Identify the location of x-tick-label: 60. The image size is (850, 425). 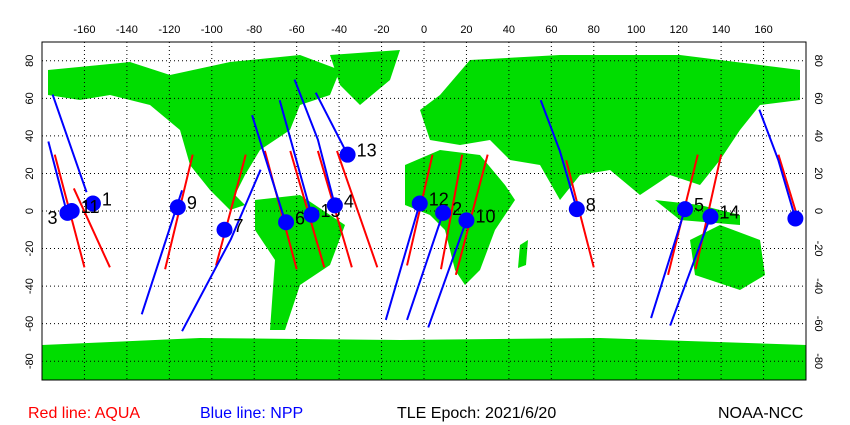
(551, 30).